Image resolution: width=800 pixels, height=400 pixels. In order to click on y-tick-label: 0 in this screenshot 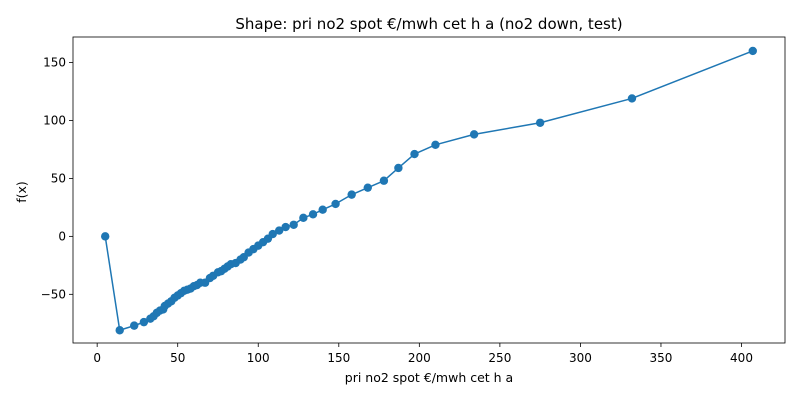, I will do `click(62, 236)`.